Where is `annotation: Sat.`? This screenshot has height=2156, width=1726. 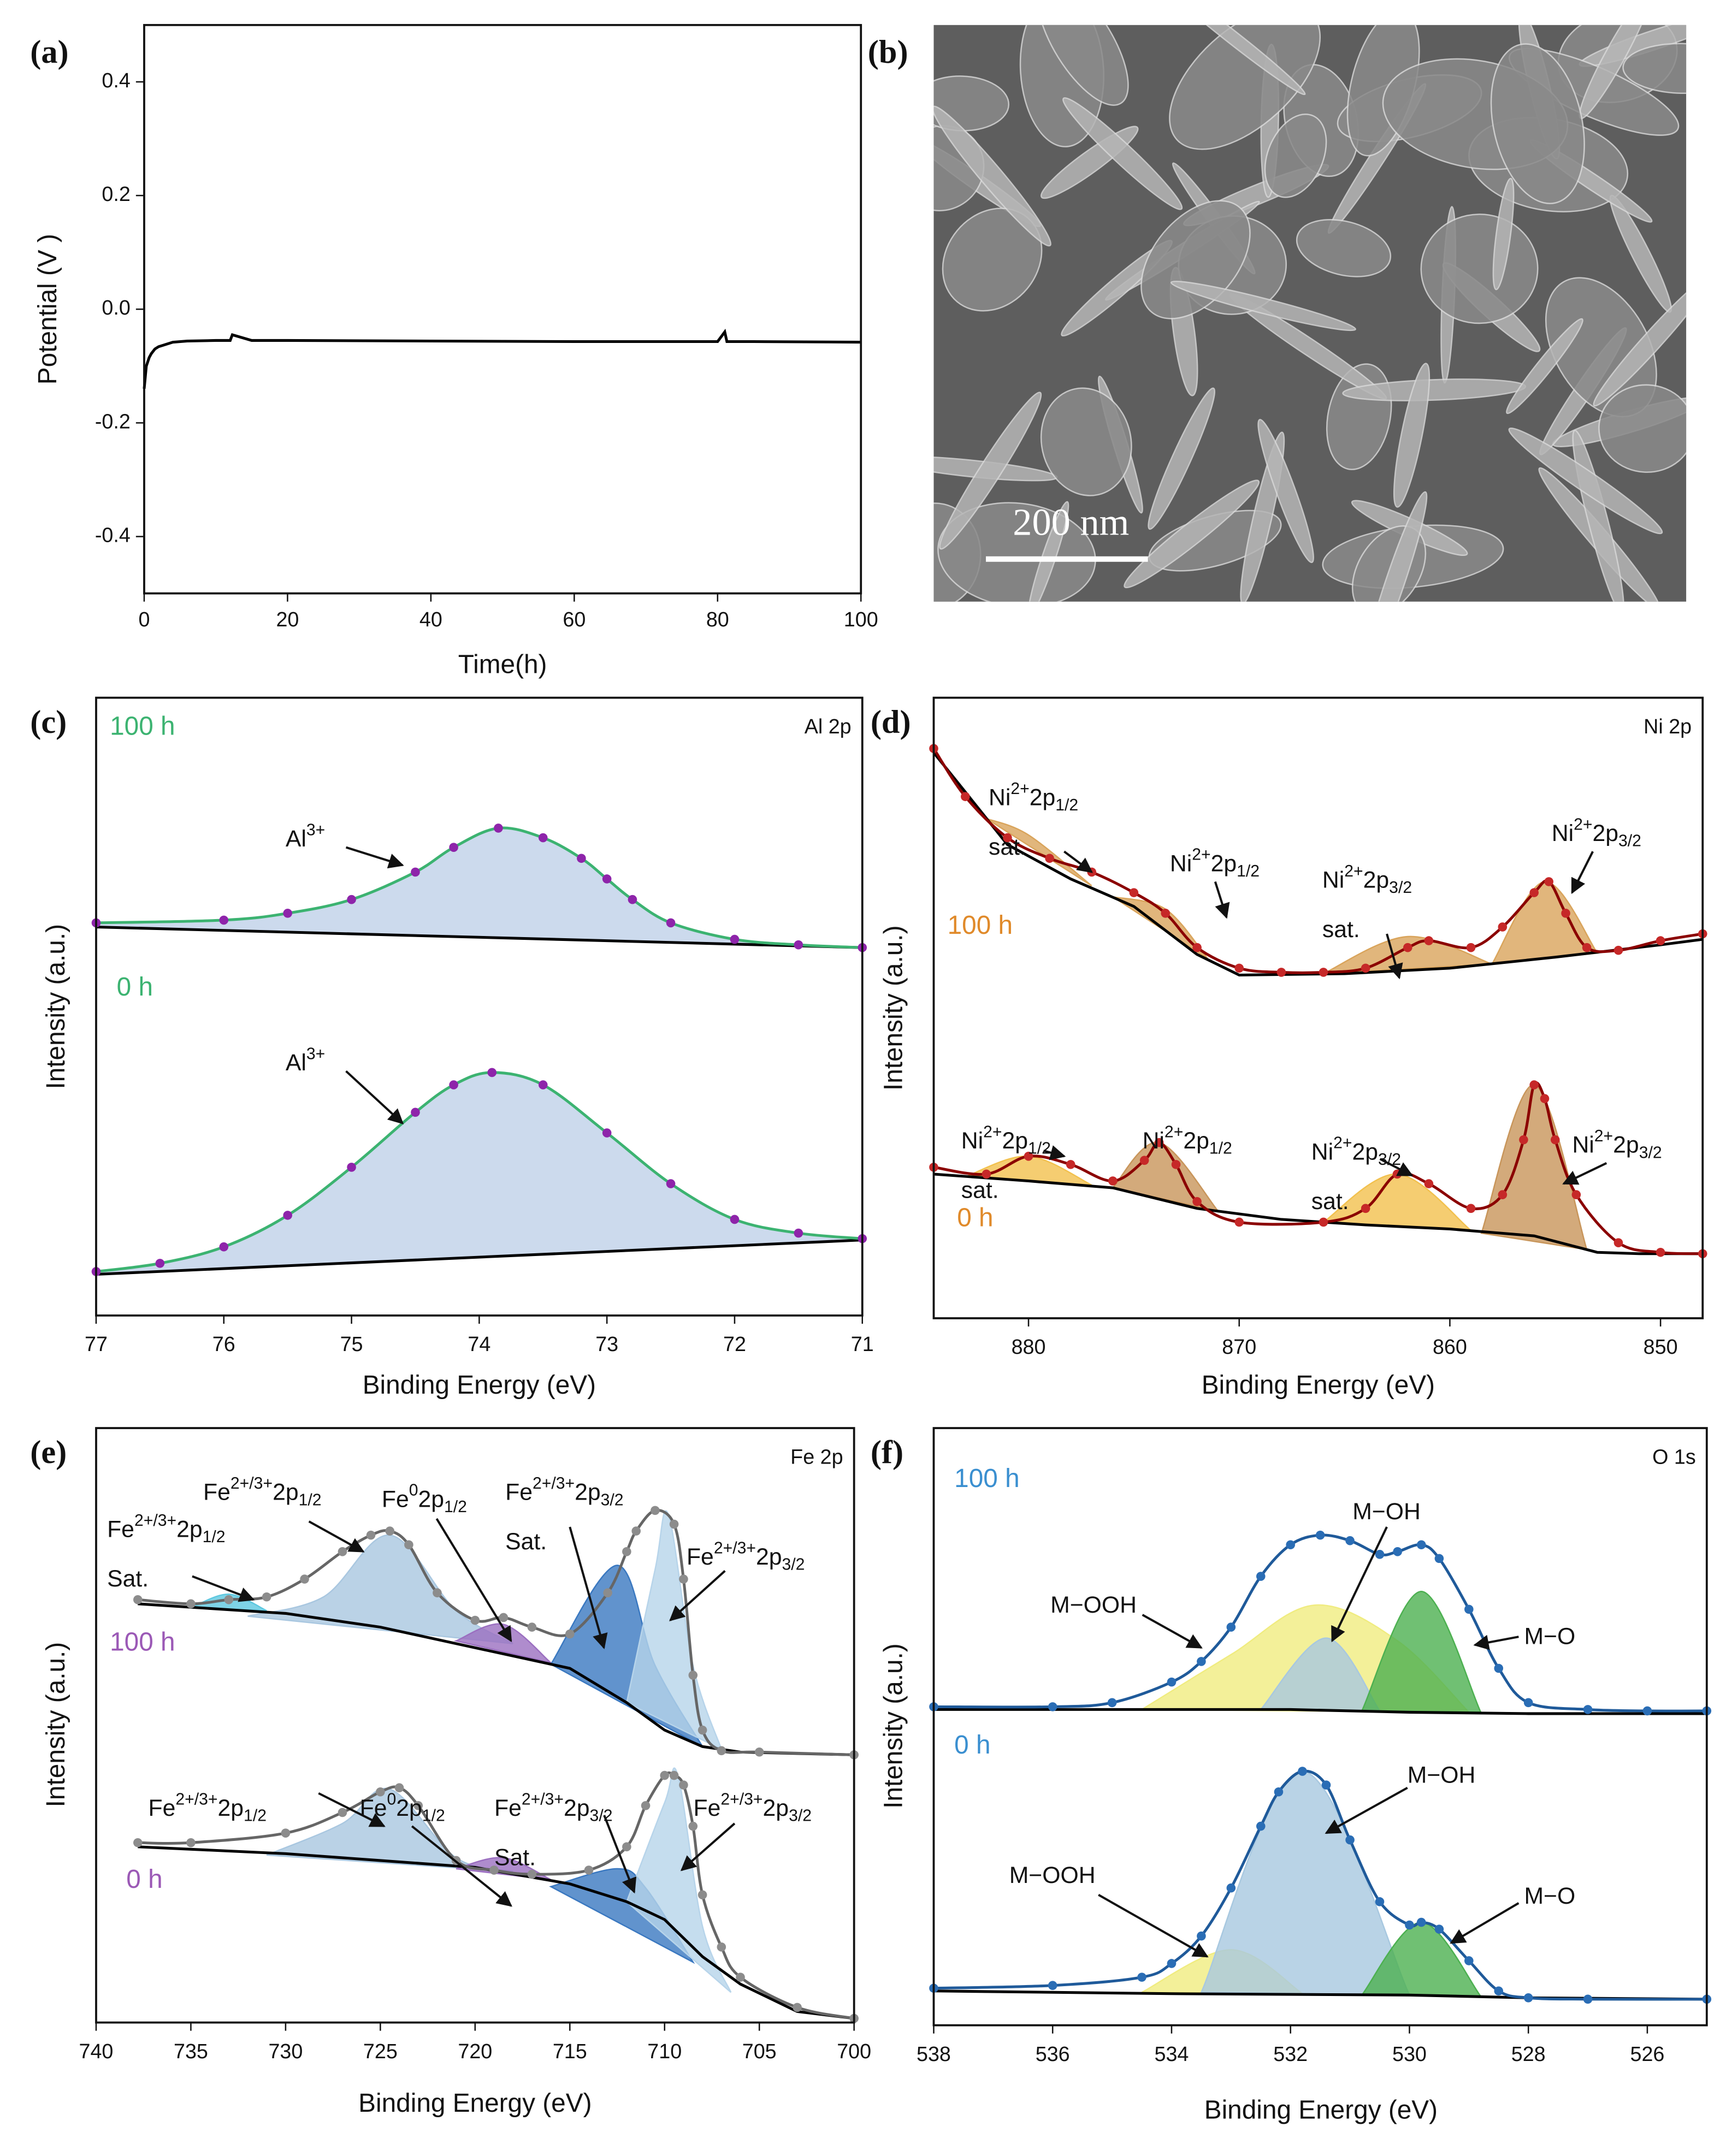 annotation: Sat. is located at coordinates (526, 1542).